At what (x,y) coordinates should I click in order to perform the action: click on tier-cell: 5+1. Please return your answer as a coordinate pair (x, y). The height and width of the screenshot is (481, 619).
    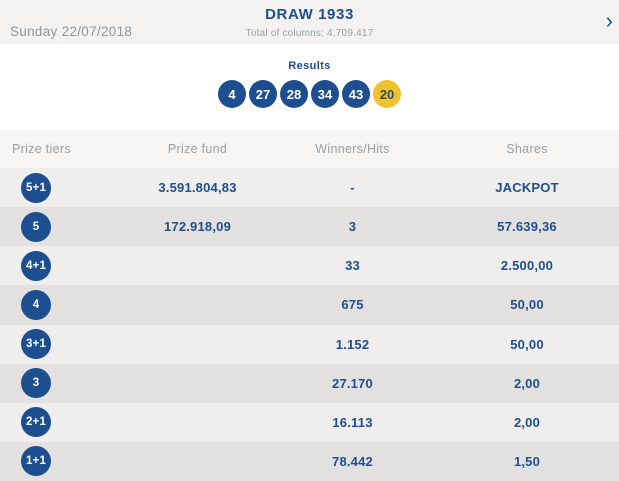
    Looking at the image, I should click on (62, 187).